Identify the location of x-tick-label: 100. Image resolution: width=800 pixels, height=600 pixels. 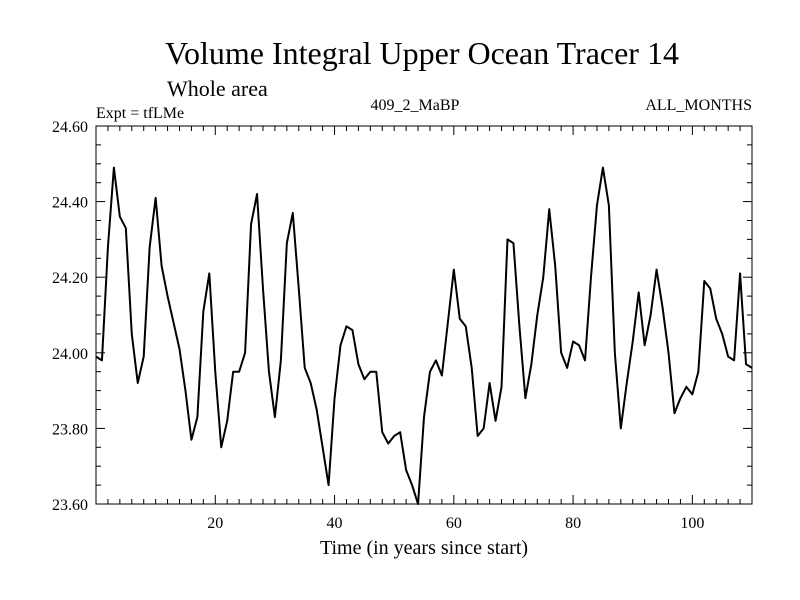
(692, 523).